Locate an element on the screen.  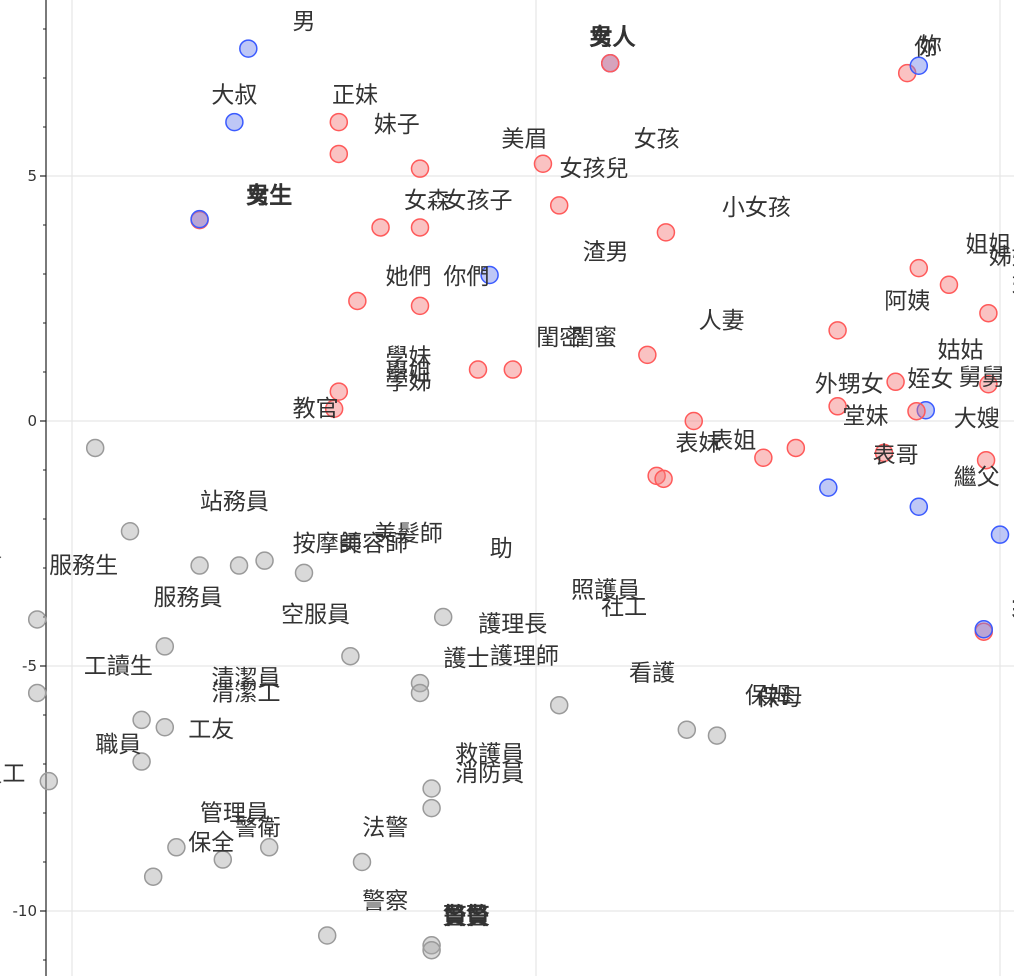
point-label: 表姐 is located at coordinates (733, 441).